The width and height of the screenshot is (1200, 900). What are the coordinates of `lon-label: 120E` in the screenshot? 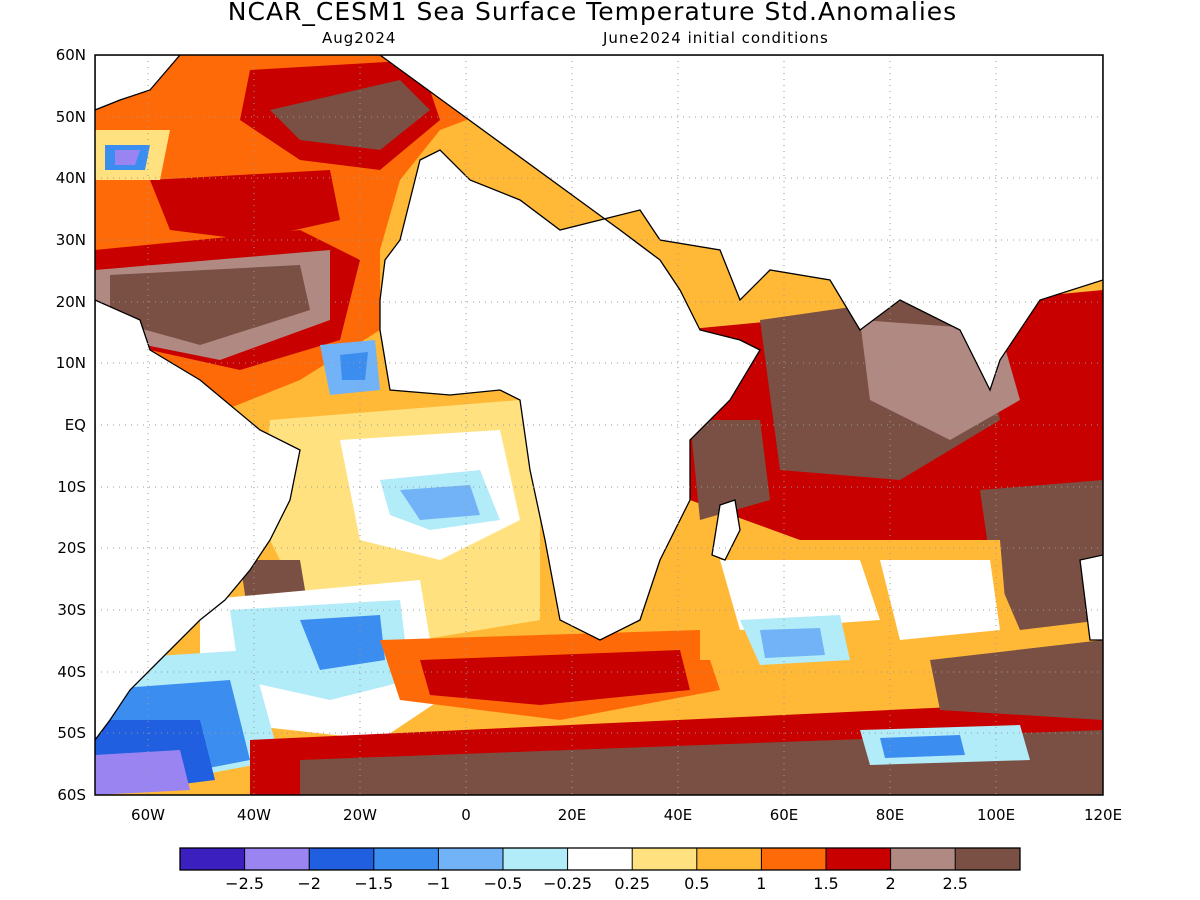 It's located at (1103, 815).